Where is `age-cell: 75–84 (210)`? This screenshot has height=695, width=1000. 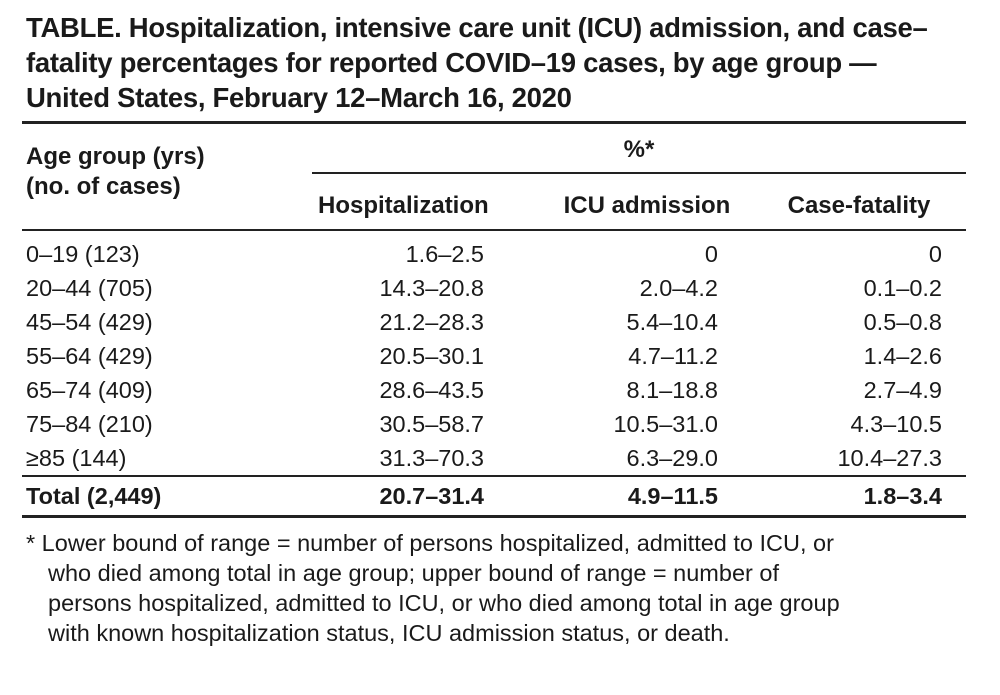 age-cell: 75–84 (210) is located at coordinates (89, 424).